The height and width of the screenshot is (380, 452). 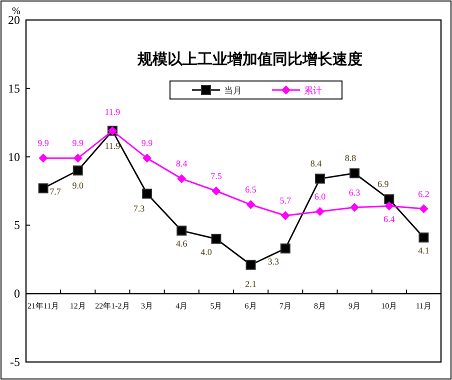 What do you see at coordinates (112, 306) in the screenshot?
I see `x-tick-label: 22年1-2月` at bounding box center [112, 306].